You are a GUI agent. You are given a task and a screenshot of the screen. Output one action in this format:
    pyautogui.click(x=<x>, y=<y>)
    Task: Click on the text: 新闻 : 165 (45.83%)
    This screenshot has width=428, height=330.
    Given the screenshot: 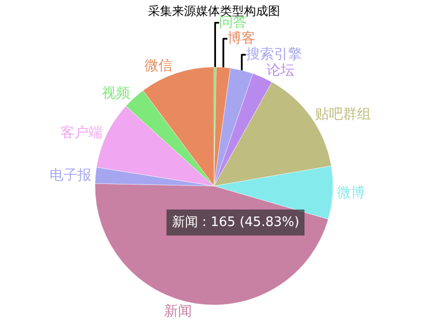 What is the action you would take?
    pyautogui.click(x=236, y=222)
    